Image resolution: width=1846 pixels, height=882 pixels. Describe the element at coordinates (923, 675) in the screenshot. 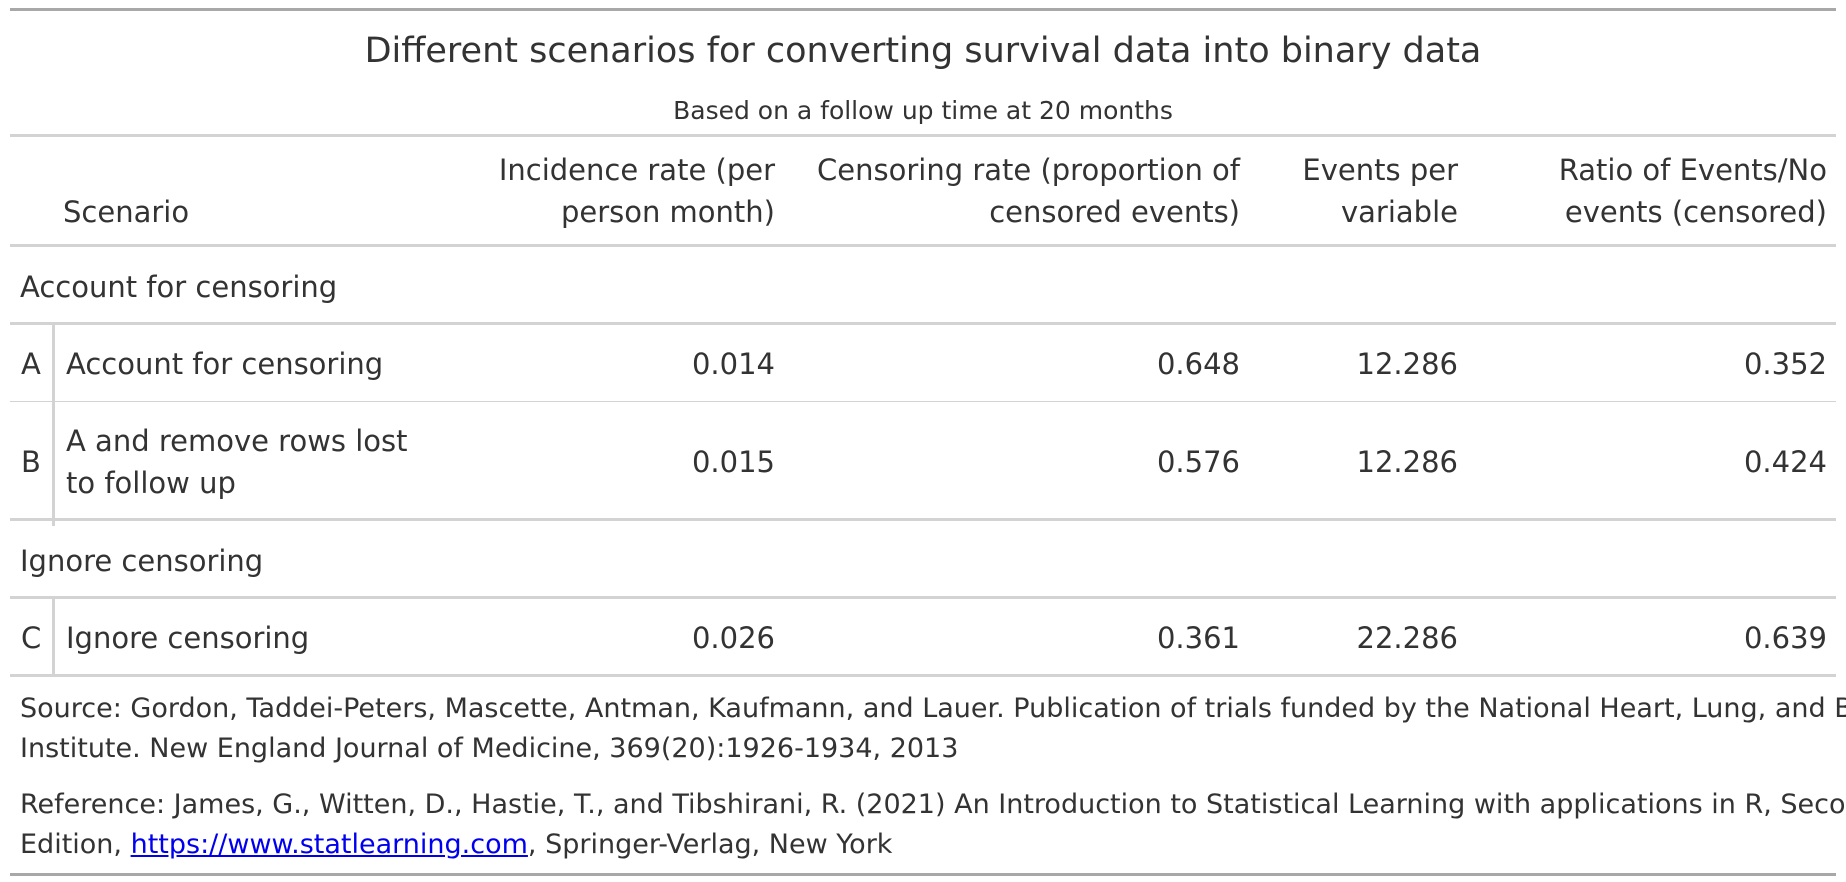

I see `body-bottom-divider` at that location.